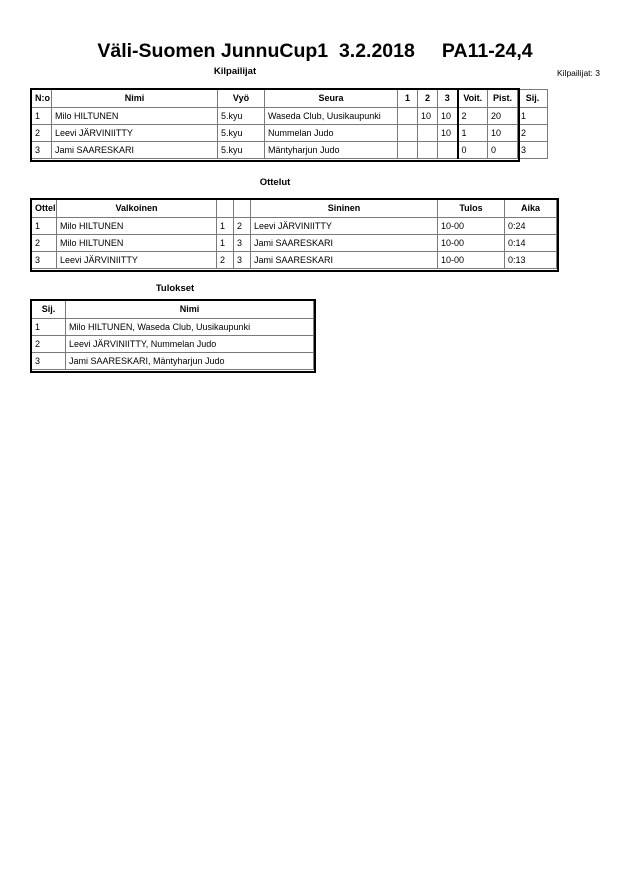  What do you see at coordinates (472, 150) in the screenshot?
I see `cell-wins: 0` at bounding box center [472, 150].